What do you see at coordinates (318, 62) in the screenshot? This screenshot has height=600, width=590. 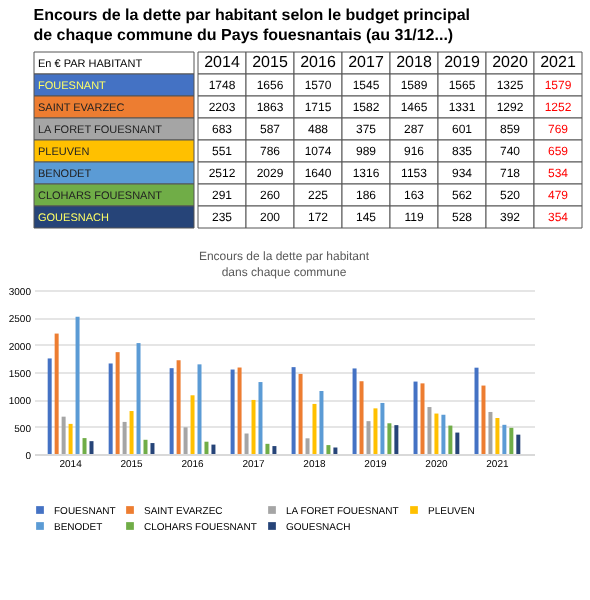 I see `x-tick-label: 2016` at bounding box center [318, 62].